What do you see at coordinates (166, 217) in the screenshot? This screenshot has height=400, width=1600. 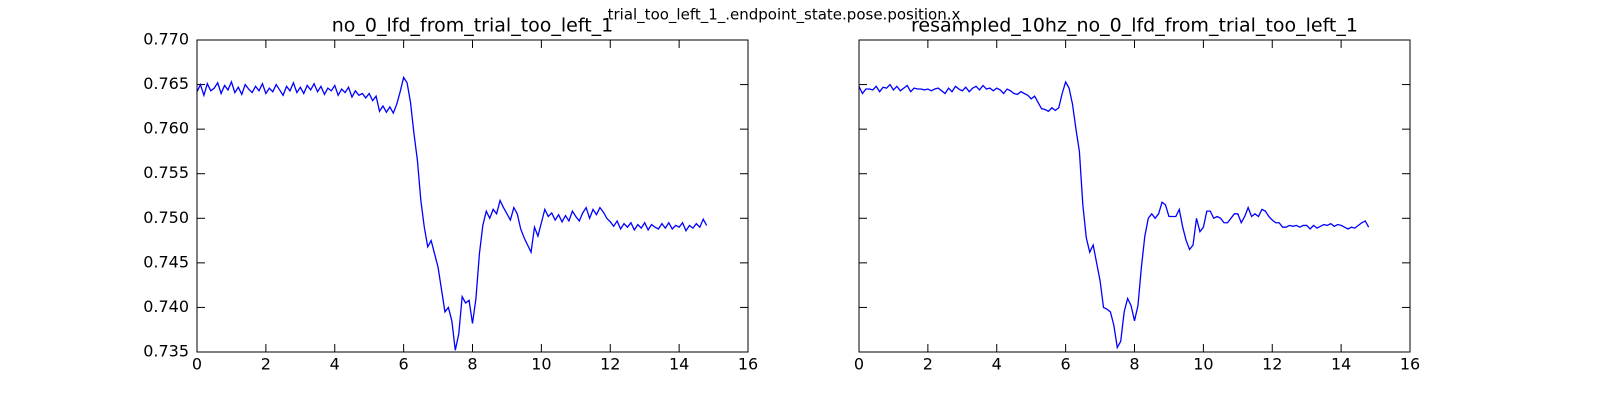 I see `y-tick-label: 0.750` at bounding box center [166, 217].